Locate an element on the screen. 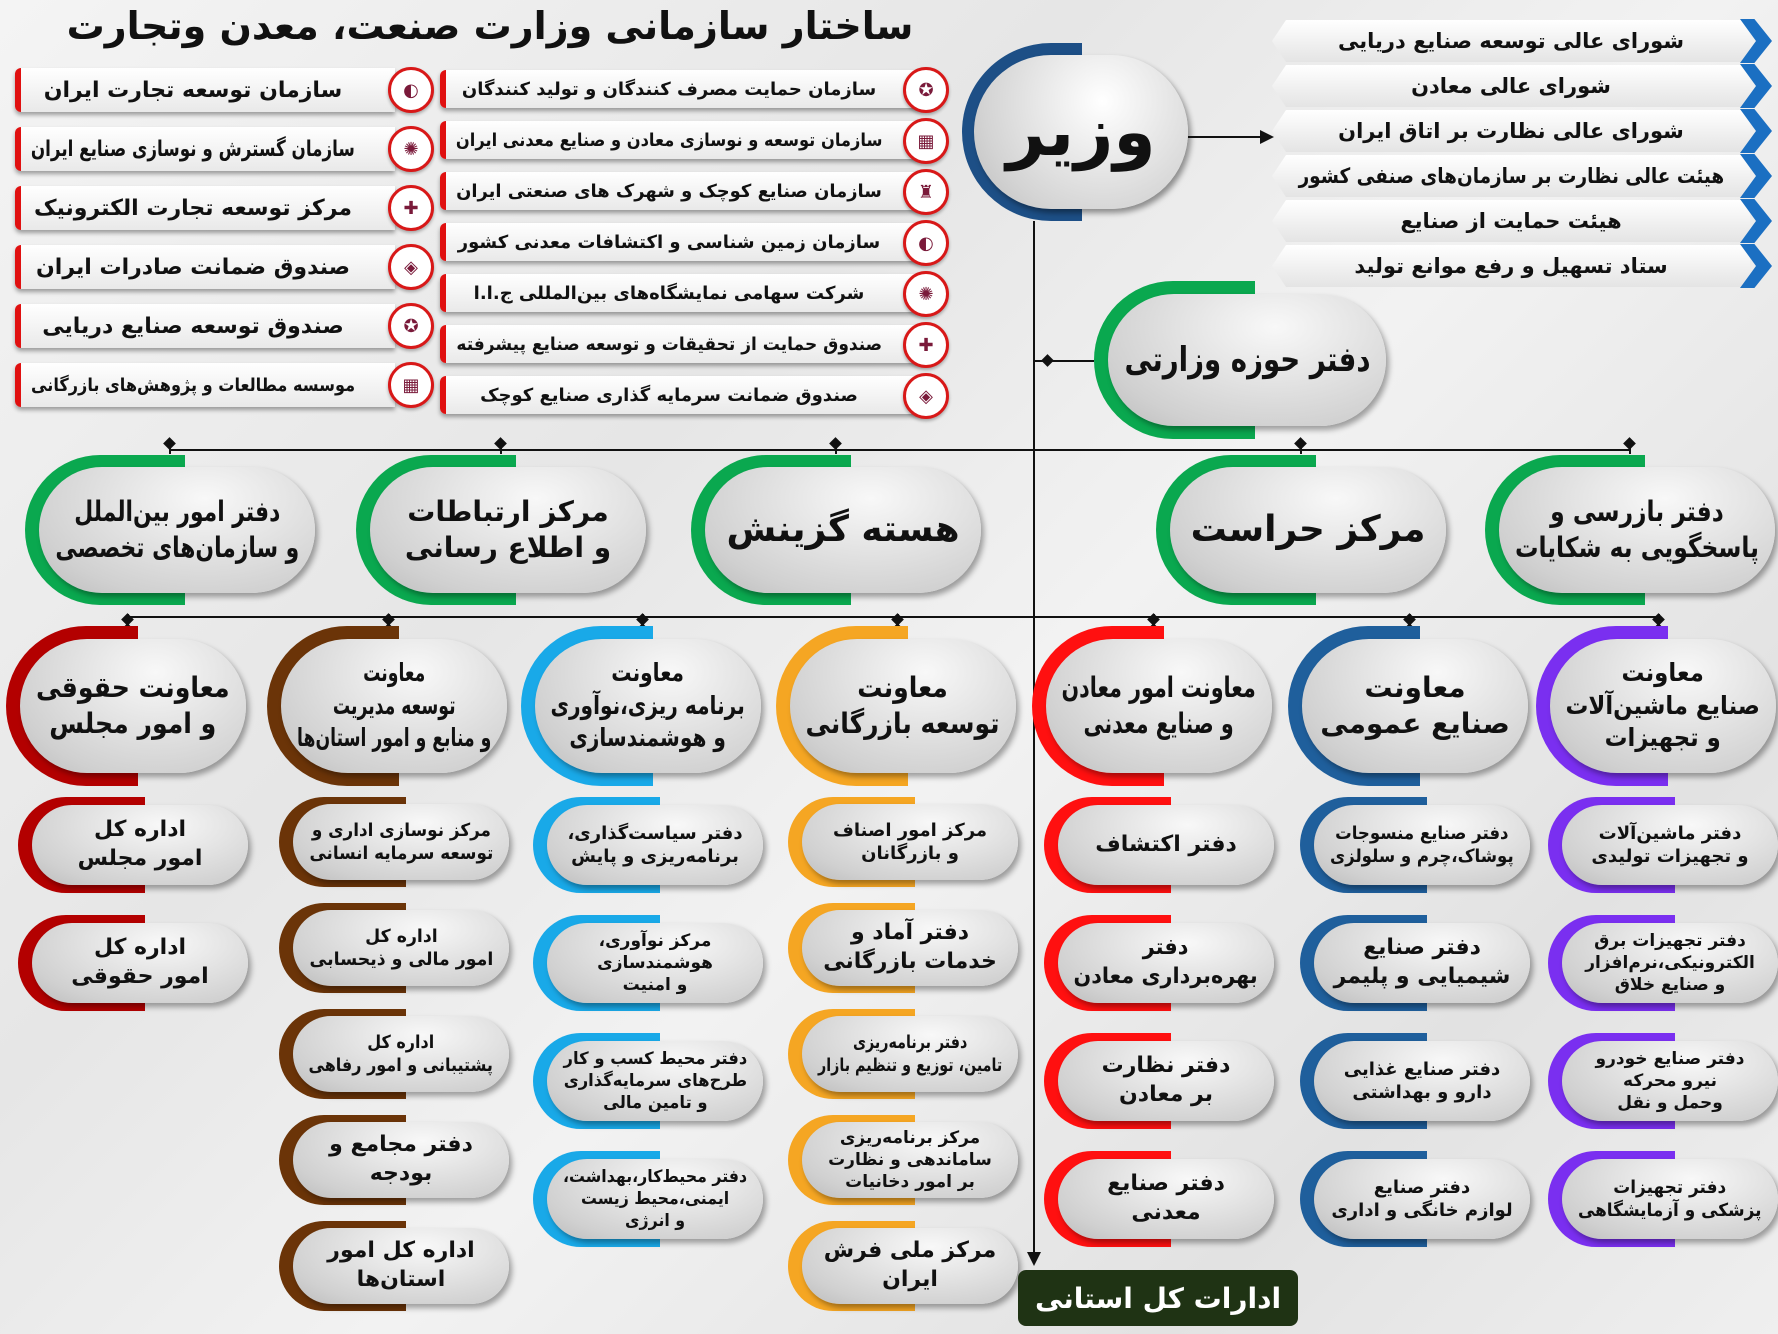 Image resolution: width=1778 pixels, height=1334 pixels. organization-name: صندوق ضمانت سرمایه گذاری صنایع کوچک is located at coordinates (669, 395).